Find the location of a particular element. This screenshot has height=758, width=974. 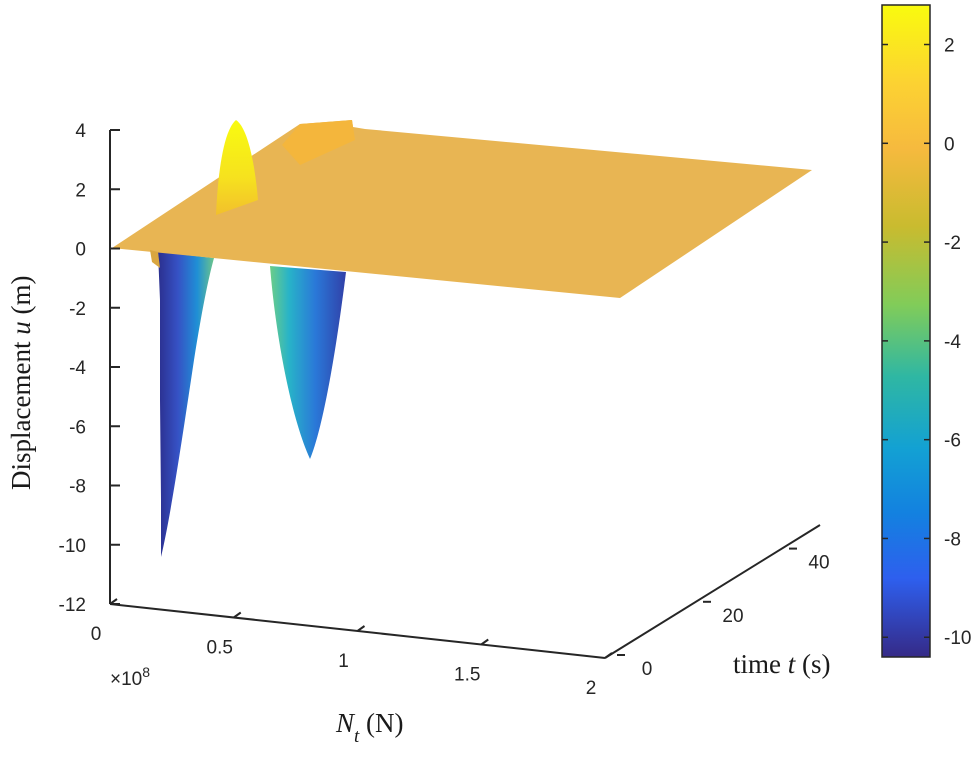

trough-left is located at coordinates (186, 404).